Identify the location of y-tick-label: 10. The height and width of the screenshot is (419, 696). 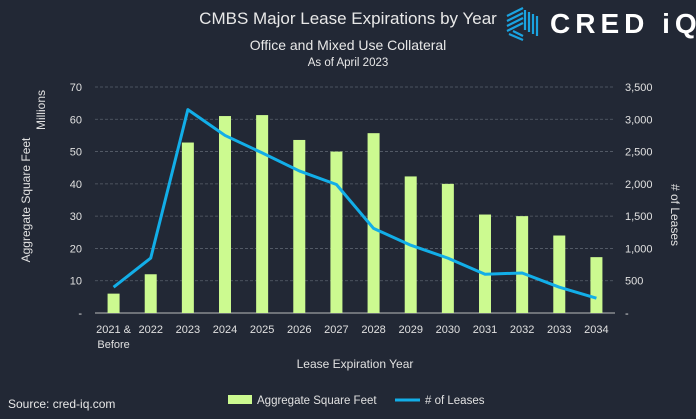
(76, 282).